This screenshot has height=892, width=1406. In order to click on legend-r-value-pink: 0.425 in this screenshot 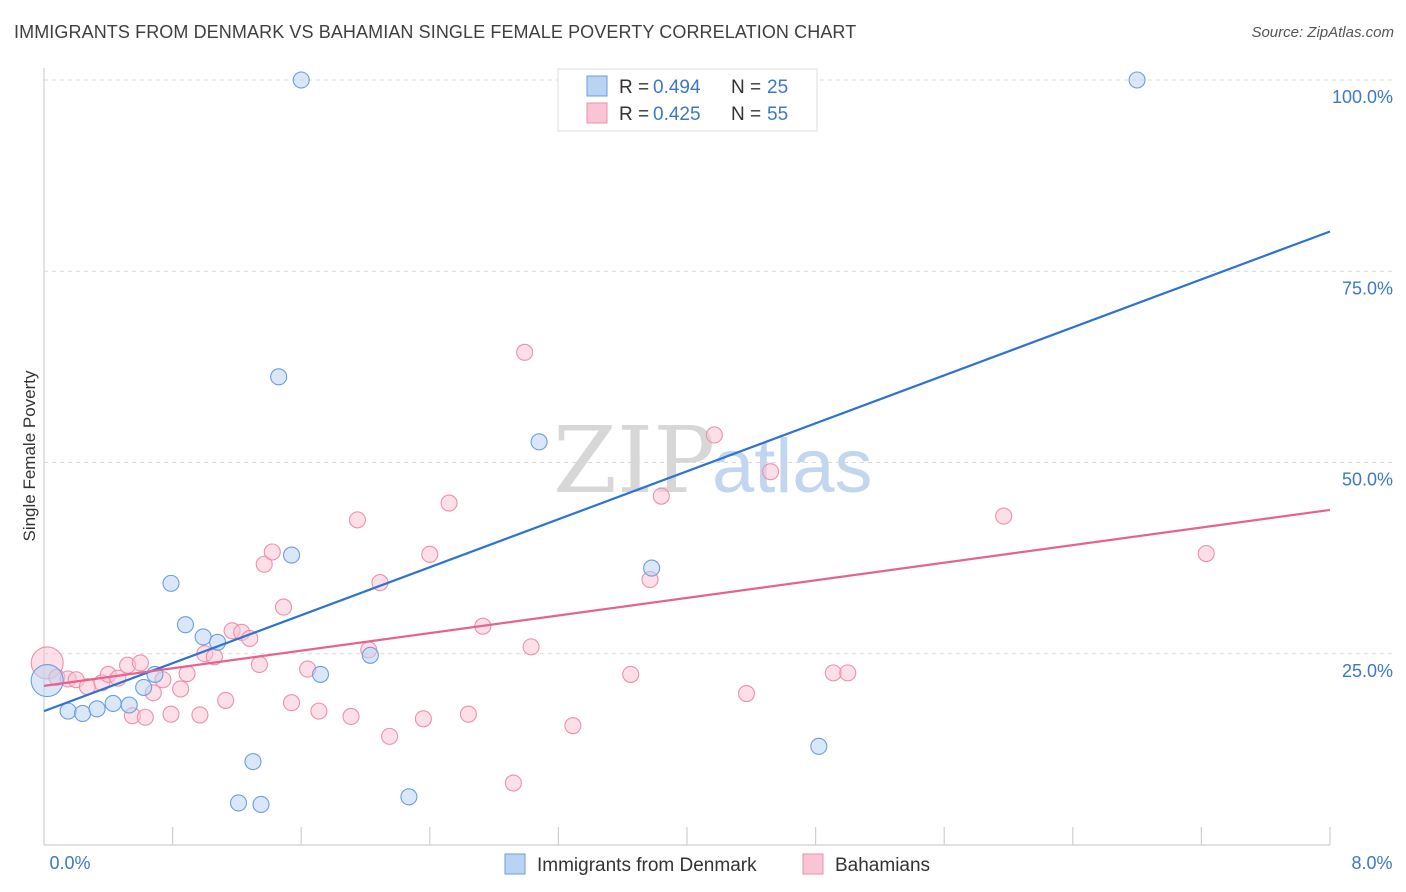, I will do `click(677, 114)`.